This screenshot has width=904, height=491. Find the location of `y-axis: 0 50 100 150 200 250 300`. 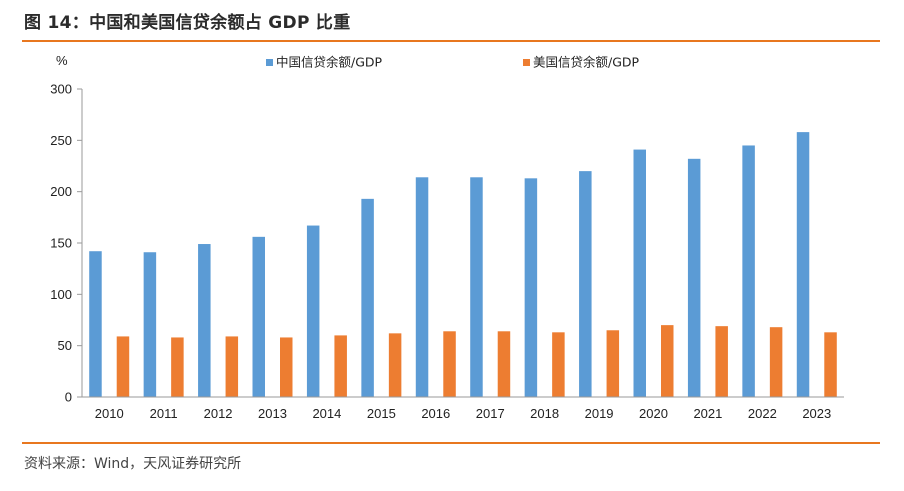

y-axis: 0 50 100 150 200 250 300 is located at coordinates (66, 243).